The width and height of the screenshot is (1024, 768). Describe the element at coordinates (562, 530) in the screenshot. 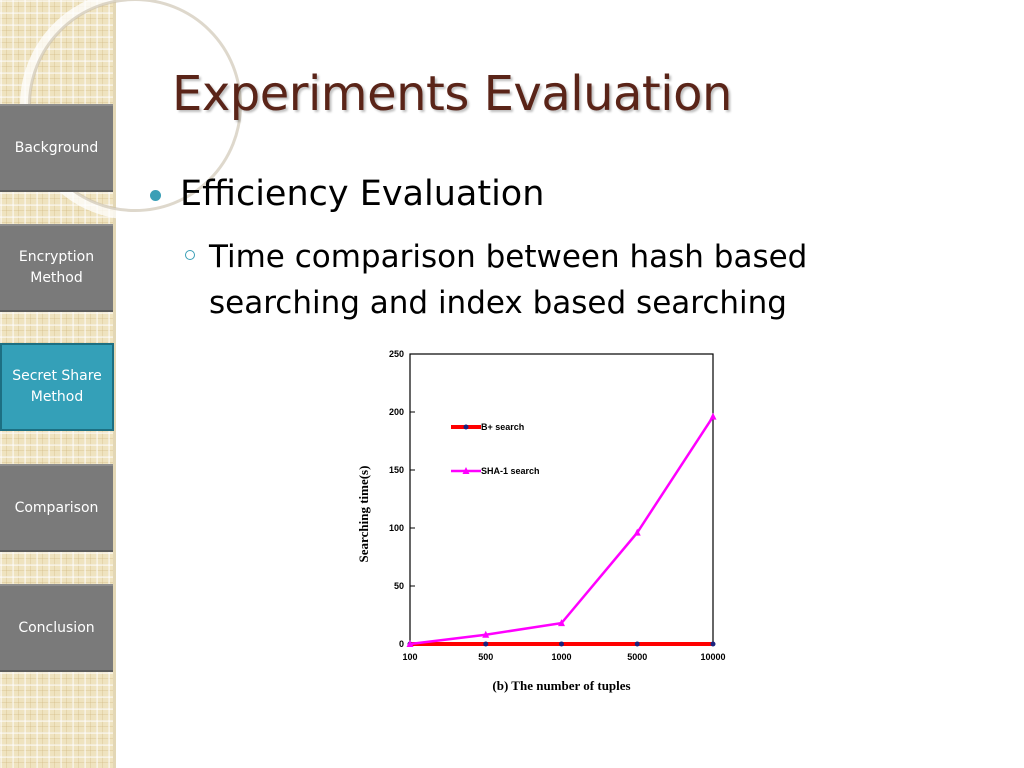

I see `series-line-sha1` at that location.